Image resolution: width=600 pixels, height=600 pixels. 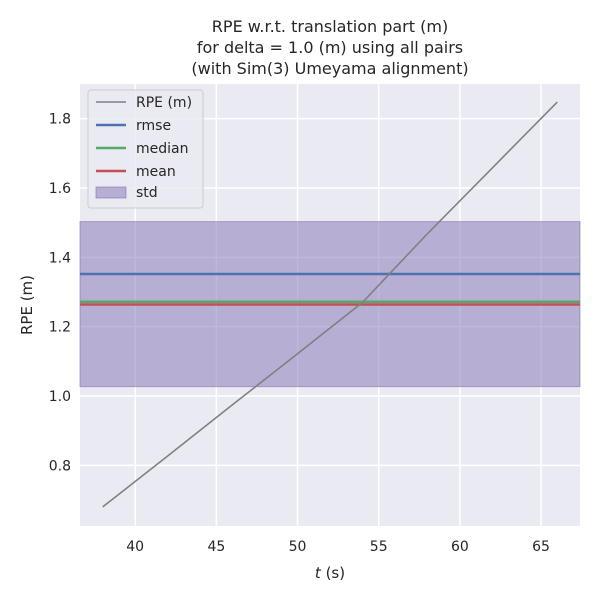 What do you see at coordinates (147, 193) in the screenshot?
I see `legend-label-std: std` at bounding box center [147, 193].